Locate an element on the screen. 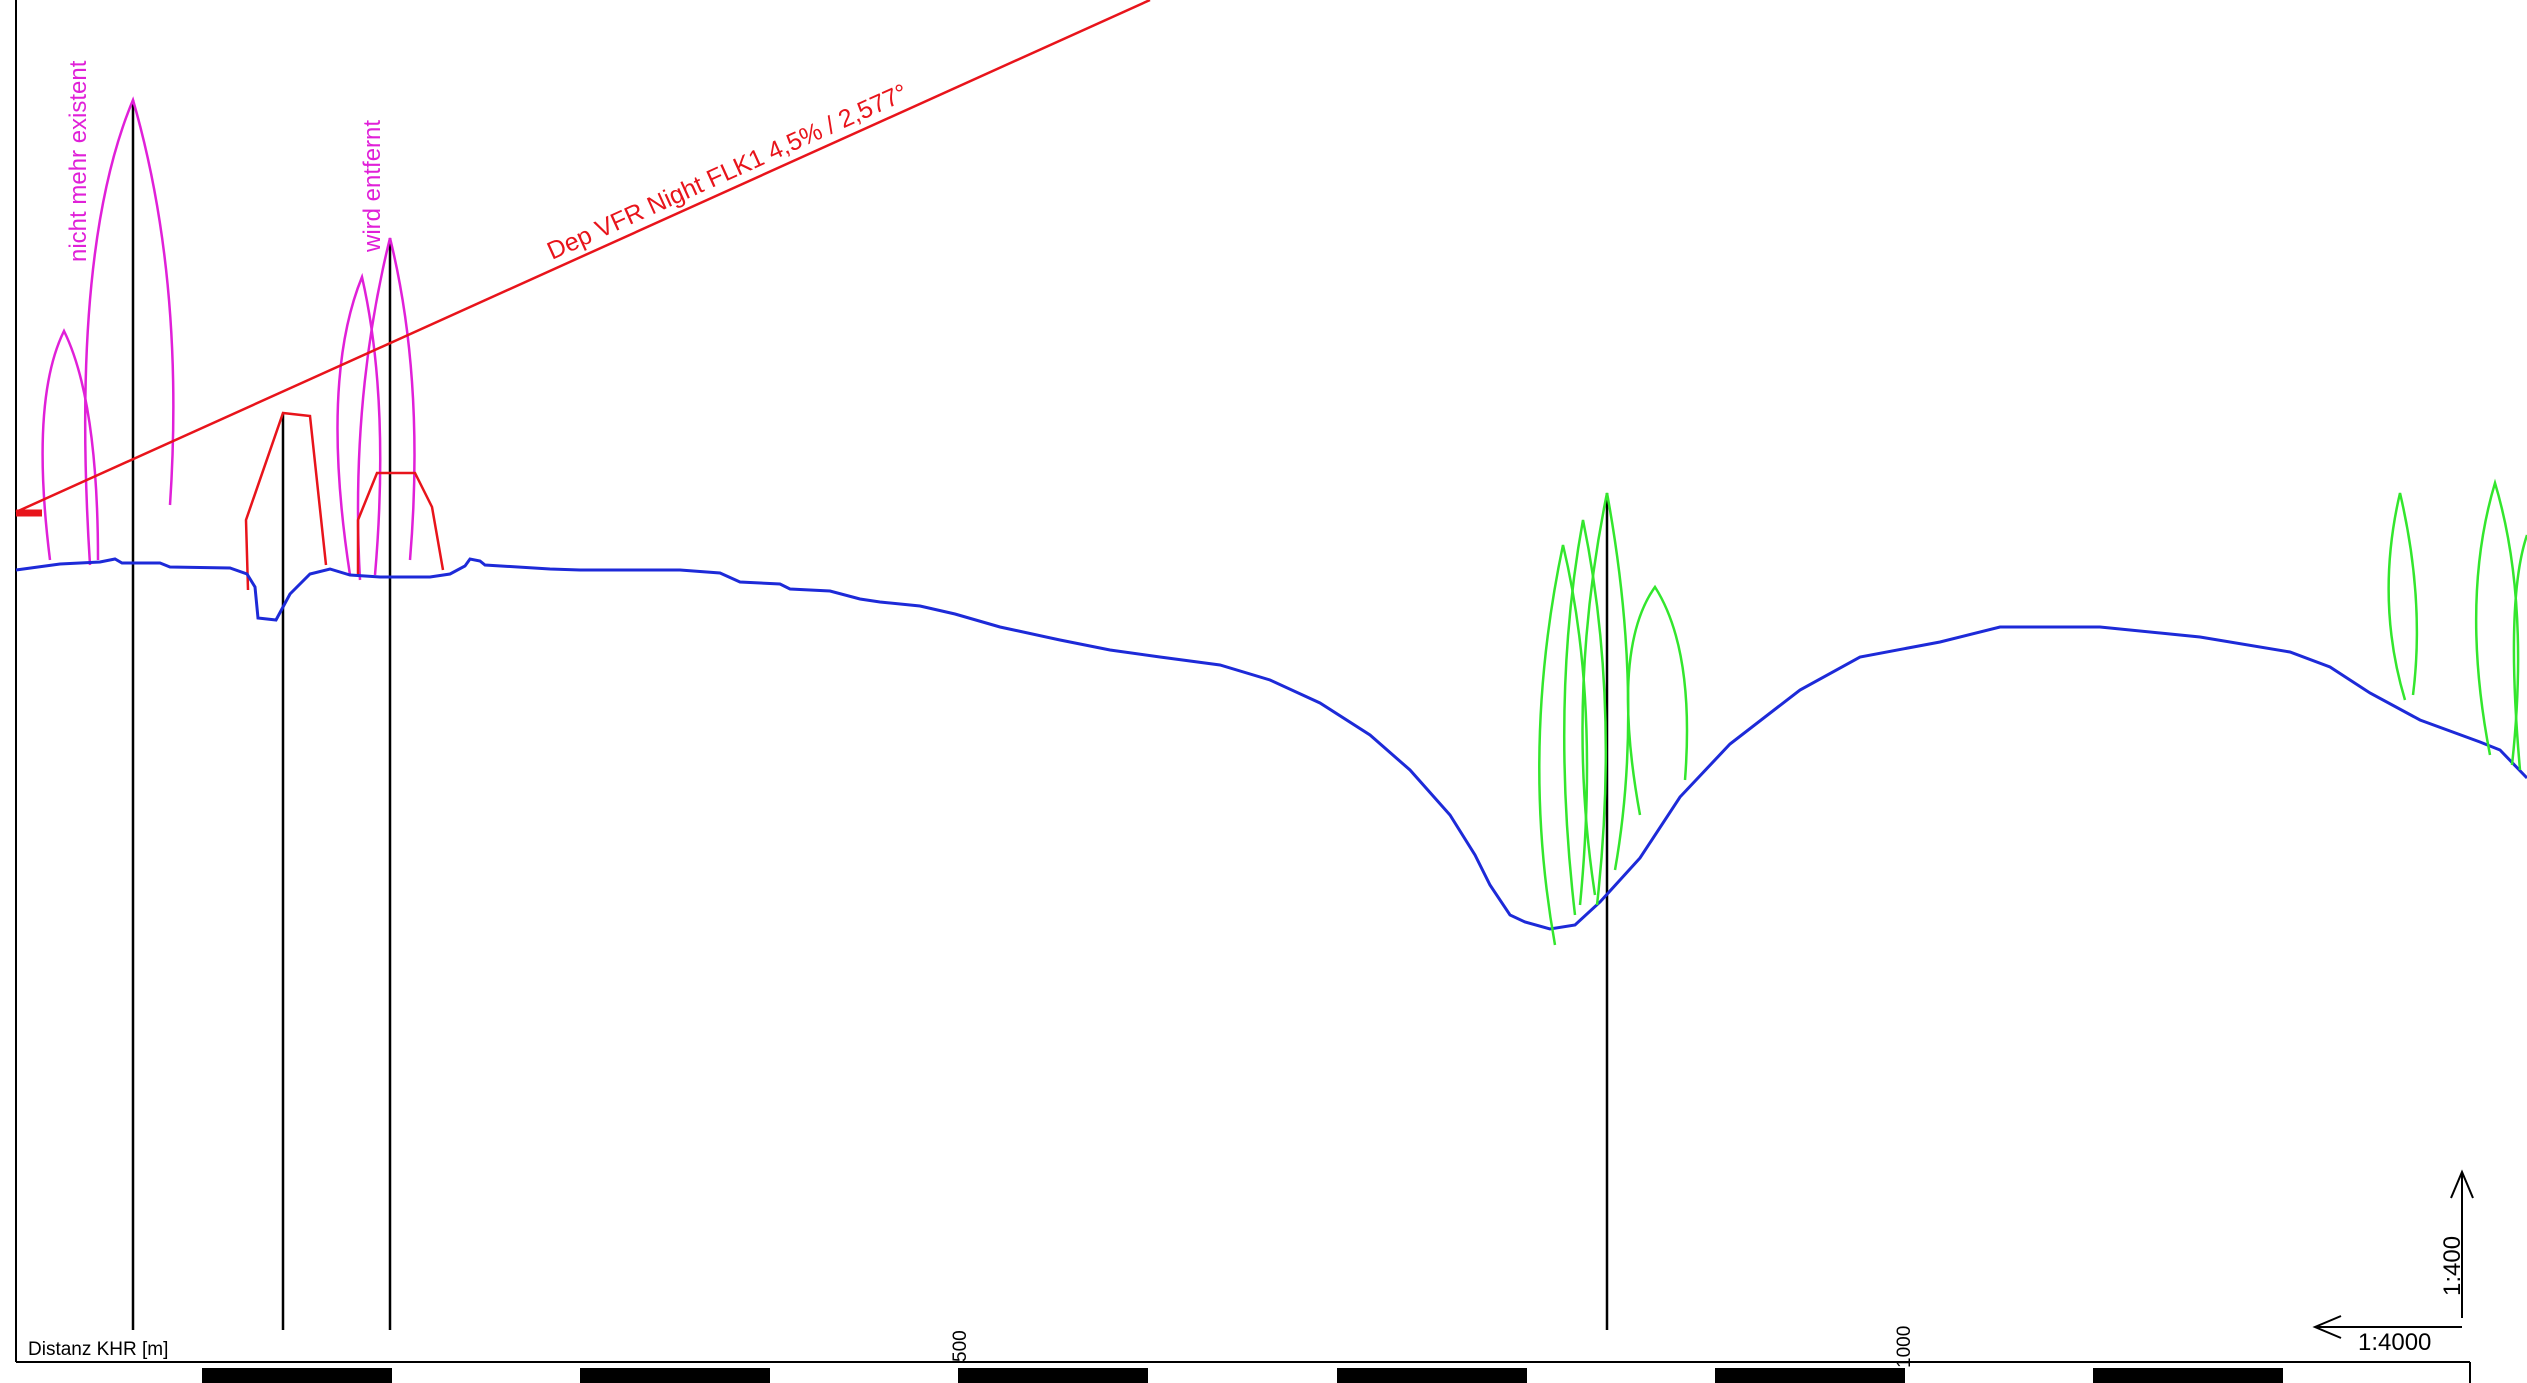 This screenshot has width=2527, height=1383. buildings is located at coordinates (344, 501).